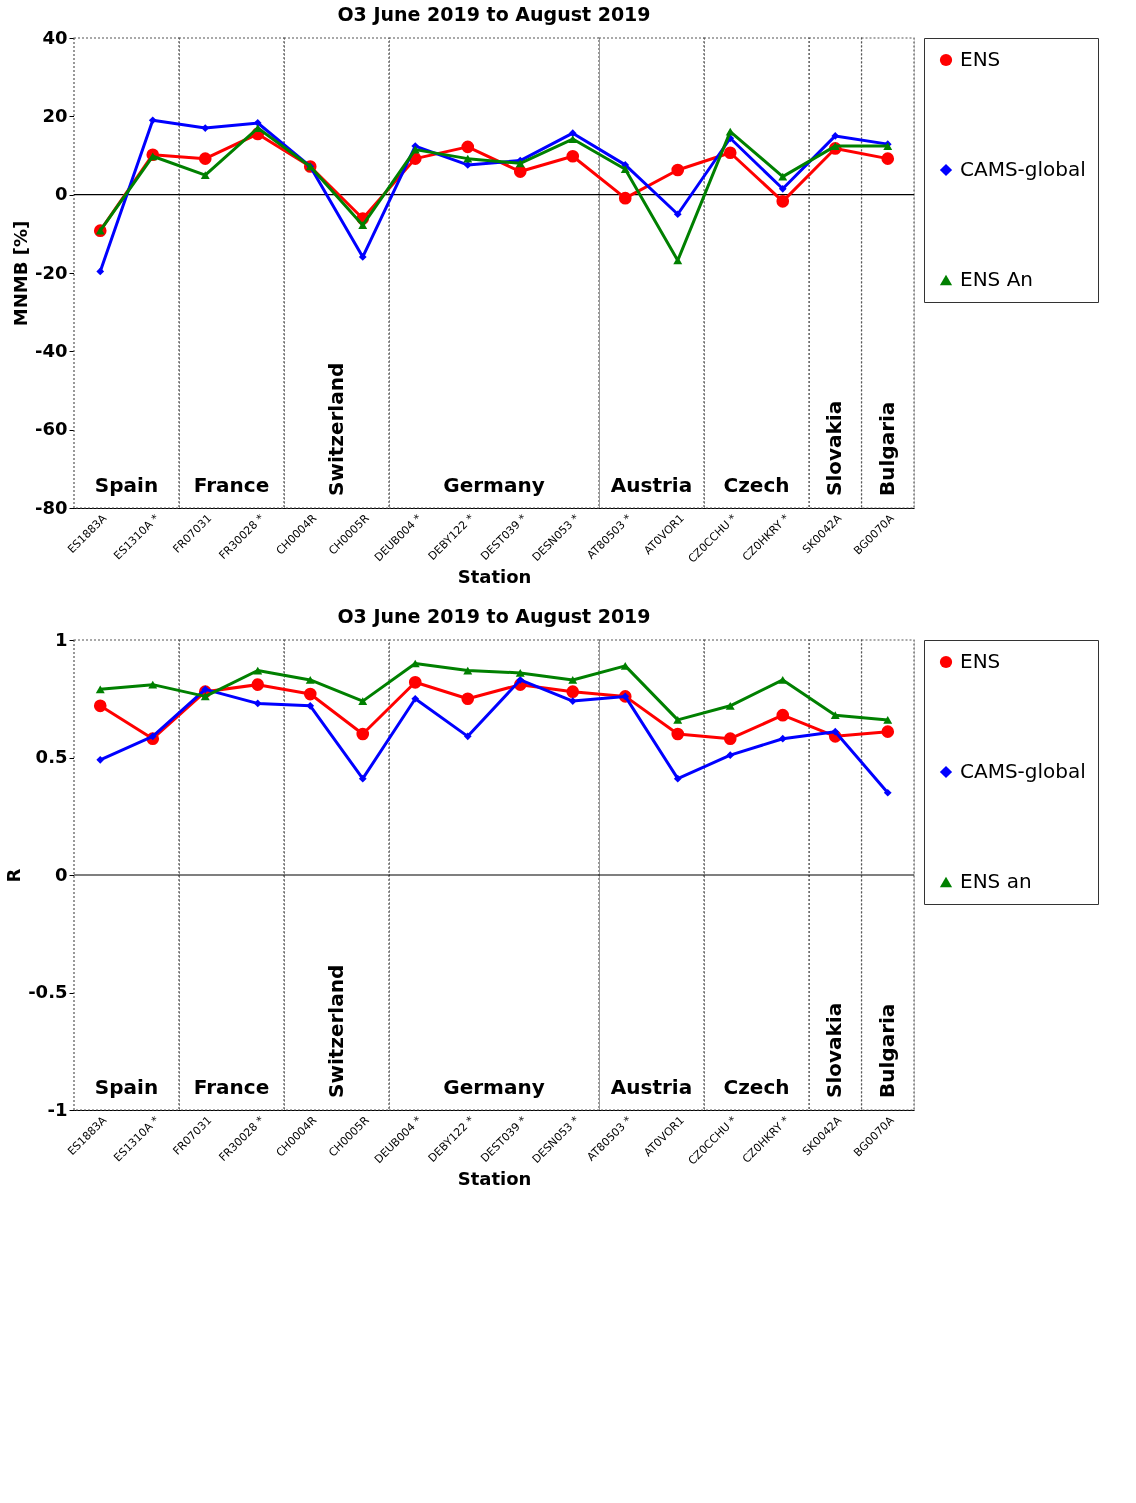 The width and height of the screenshot is (1136, 1503). What do you see at coordinates (51, 350) in the screenshot?
I see `y-tick-label: -40` at bounding box center [51, 350].